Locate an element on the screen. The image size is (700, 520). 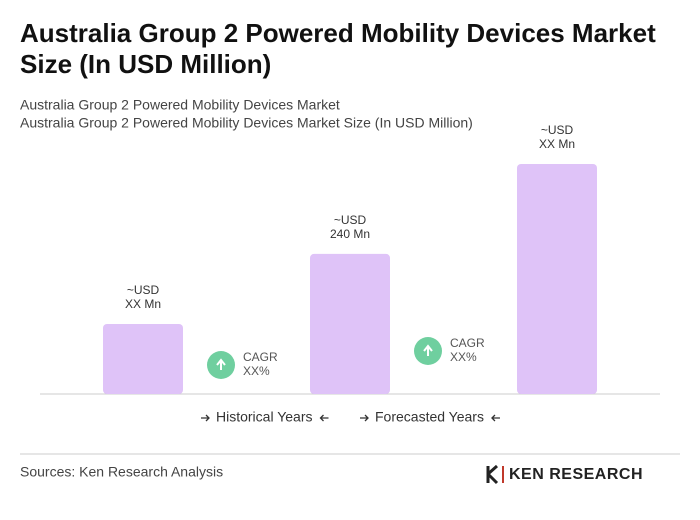
legend-label: Historical Years is located at coordinates (264, 417).